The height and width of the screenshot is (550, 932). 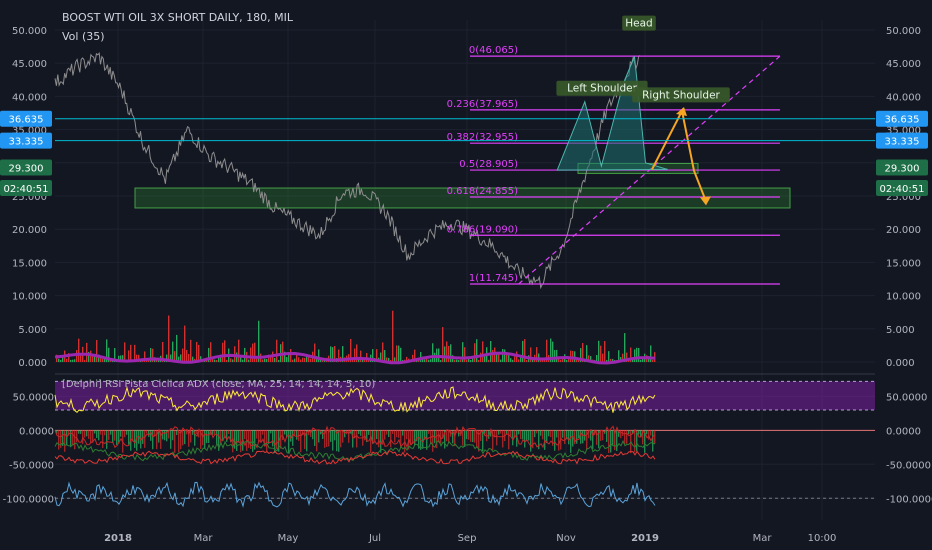 What do you see at coordinates (26, 167) in the screenshot?
I see `price-badge-left: 29.300` at bounding box center [26, 167].